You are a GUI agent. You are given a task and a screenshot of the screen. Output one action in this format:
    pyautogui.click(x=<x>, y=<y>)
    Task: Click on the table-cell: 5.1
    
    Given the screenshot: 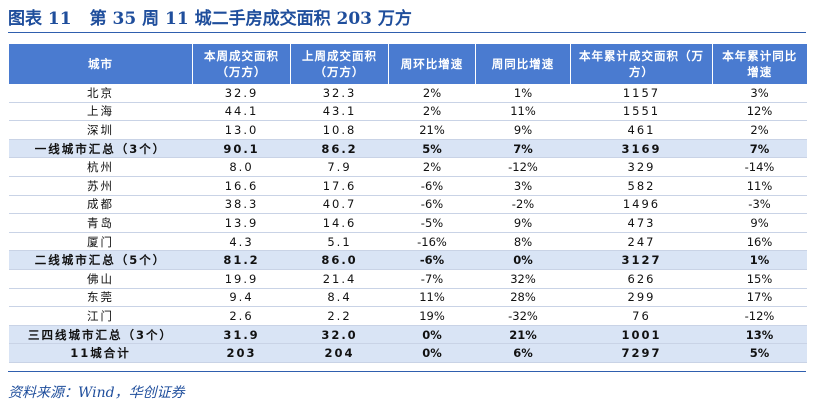 What is the action you would take?
    pyautogui.click(x=339, y=242)
    